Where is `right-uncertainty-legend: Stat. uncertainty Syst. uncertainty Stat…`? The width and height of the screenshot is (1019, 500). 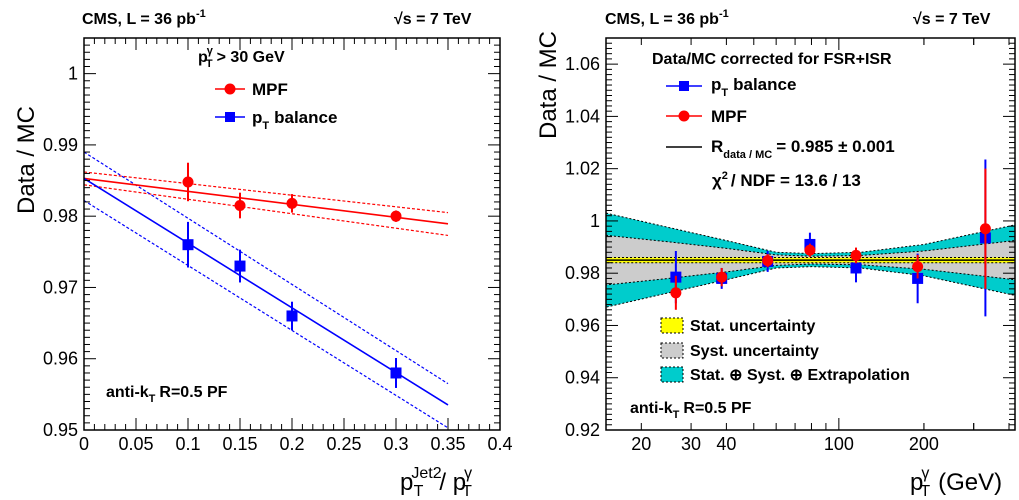 right-uncertainty-legend: Stat. uncertainty Syst. uncertainty Stat… is located at coordinates (785, 350).